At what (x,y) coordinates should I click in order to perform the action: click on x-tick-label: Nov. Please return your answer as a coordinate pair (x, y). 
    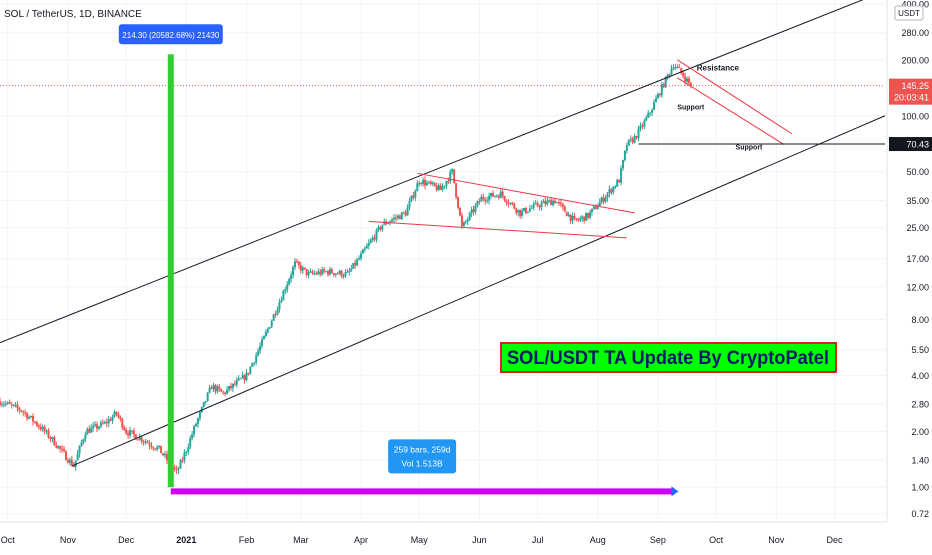
    Looking at the image, I should click on (68, 540).